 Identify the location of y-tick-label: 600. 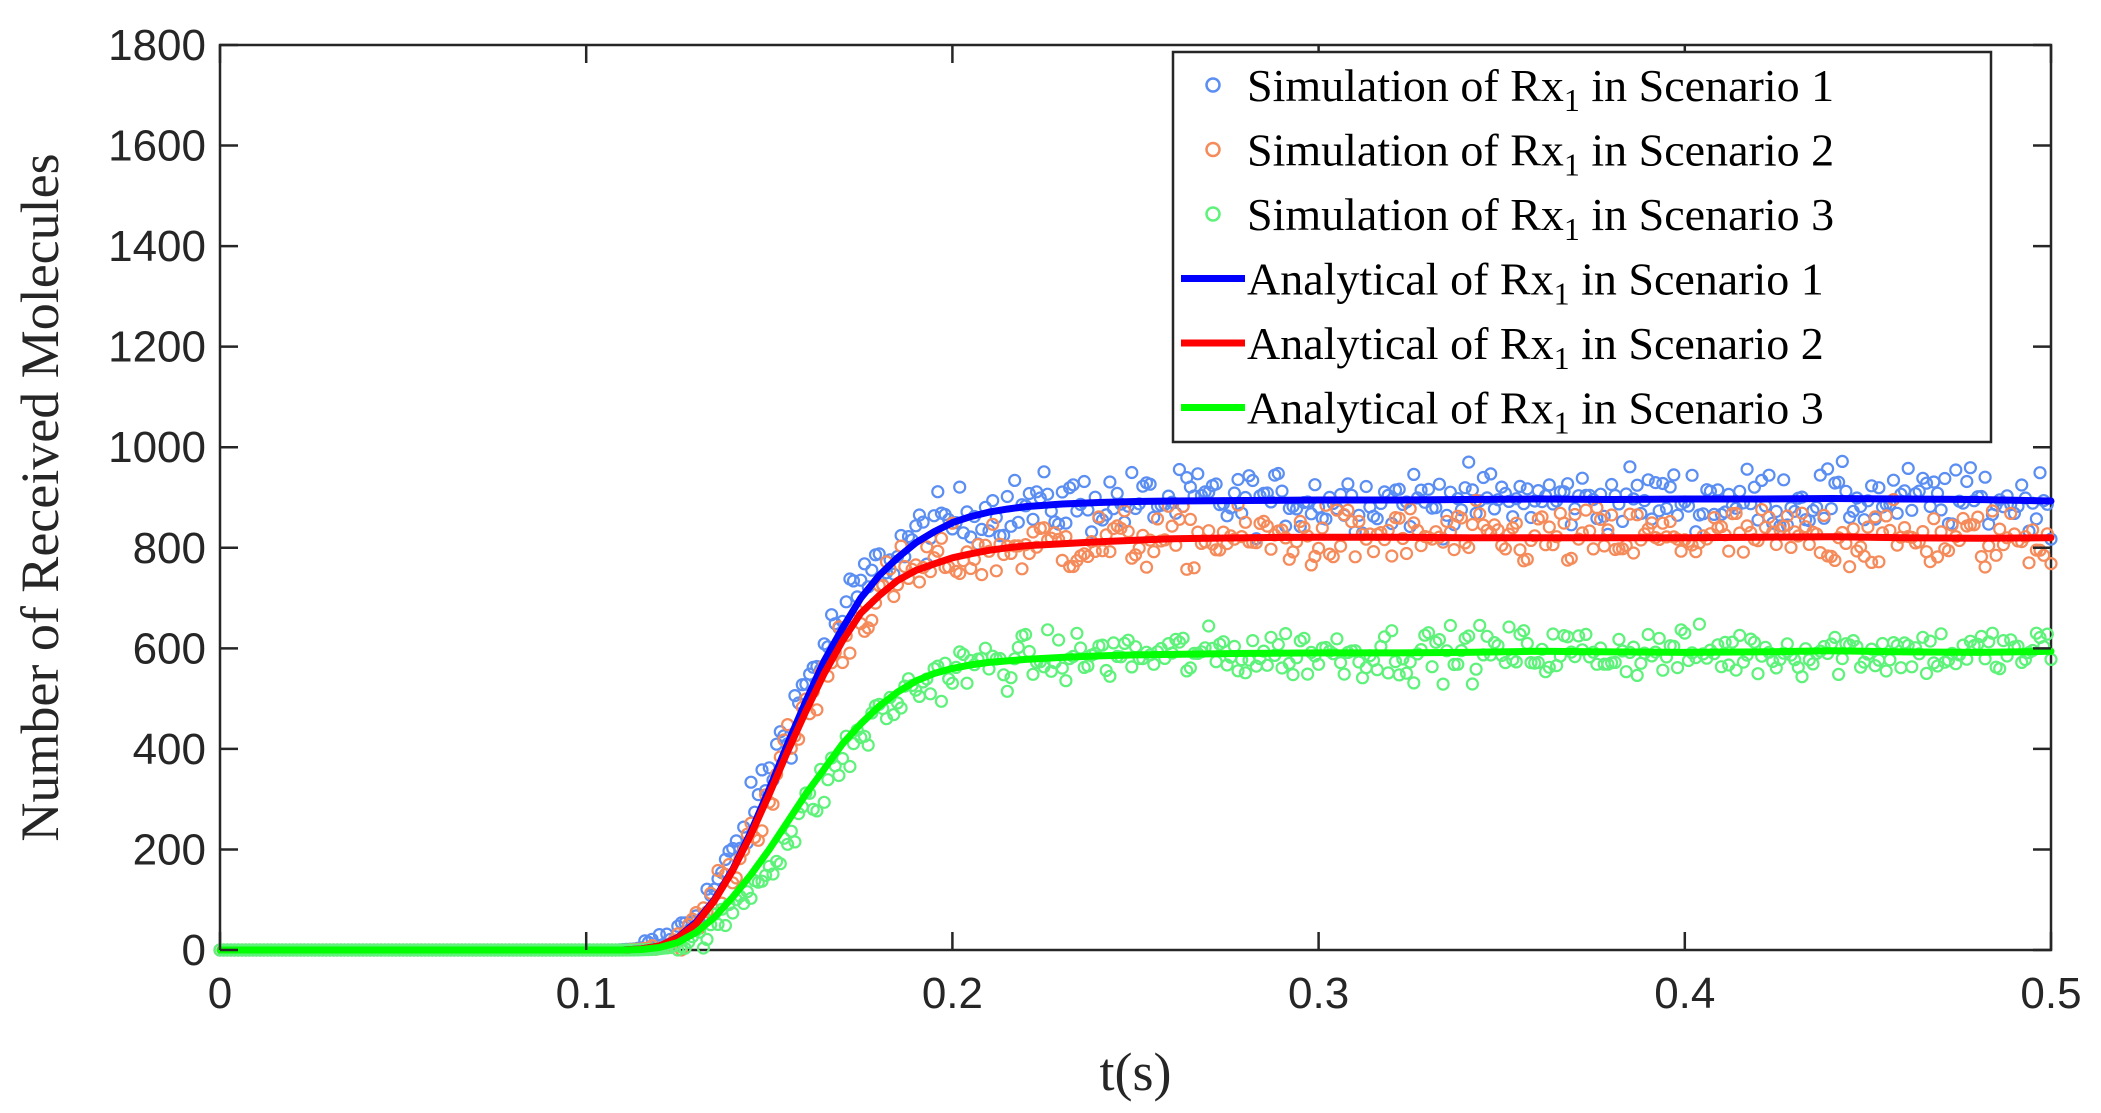
(169, 648).